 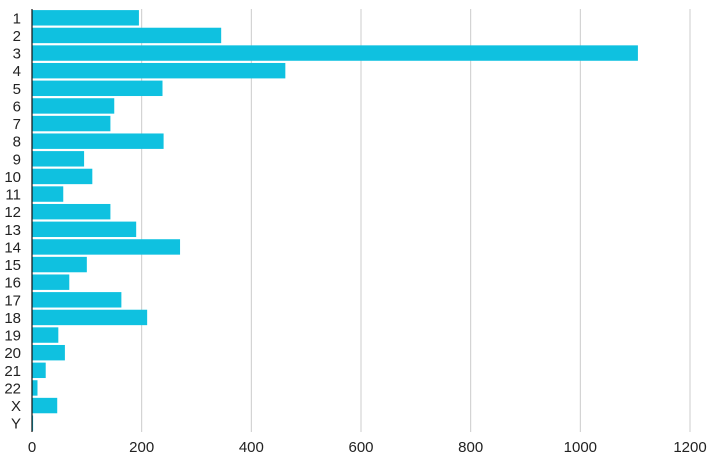 What do you see at coordinates (251, 447) in the screenshot?
I see `x-tick-label: 400` at bounding box center [251, 447].